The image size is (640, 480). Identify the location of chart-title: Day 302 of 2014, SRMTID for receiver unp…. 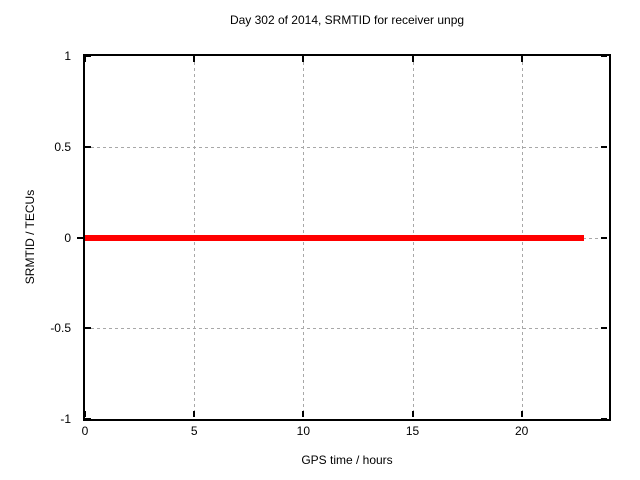
(347, 20).